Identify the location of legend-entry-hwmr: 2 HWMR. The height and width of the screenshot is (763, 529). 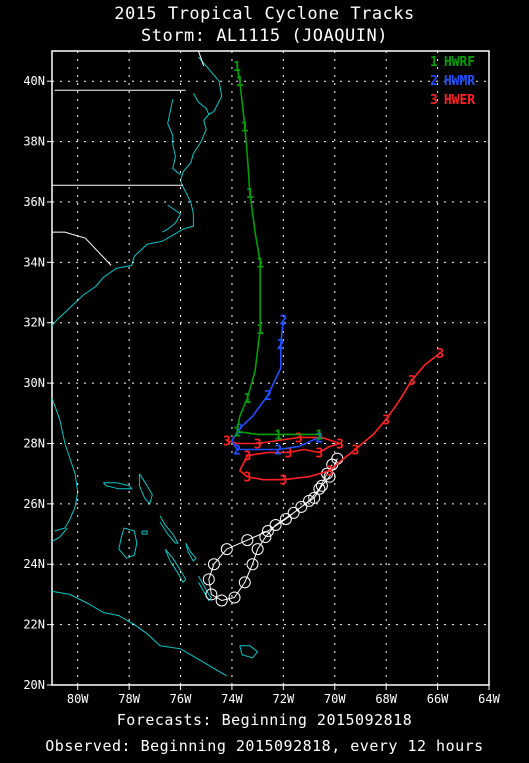
(452, 81).